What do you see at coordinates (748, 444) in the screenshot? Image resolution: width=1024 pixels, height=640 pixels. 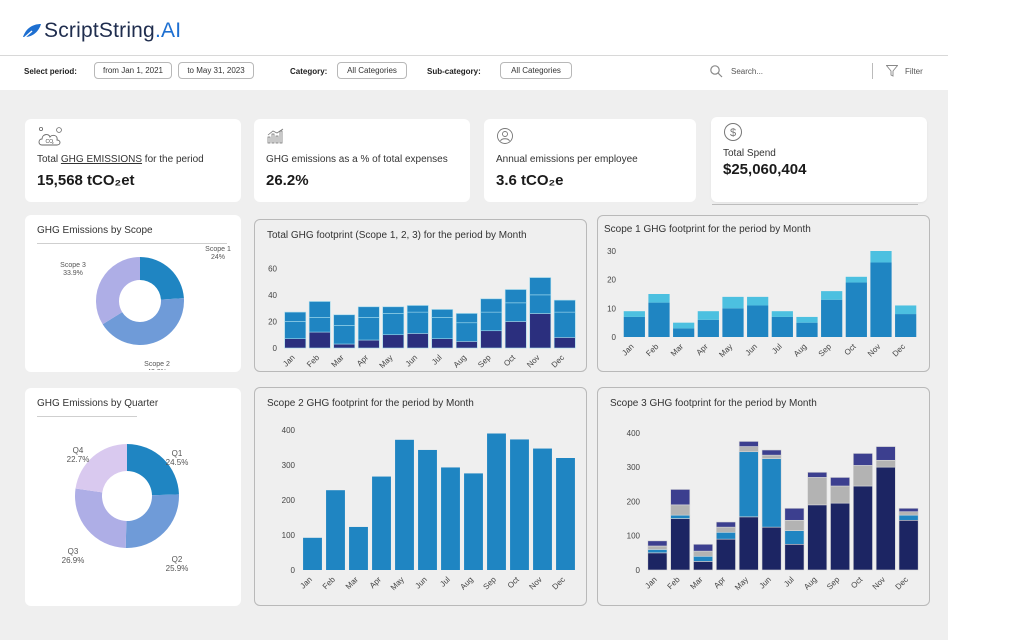 I see `bar-may-s4` at bounding box center [748, 444].